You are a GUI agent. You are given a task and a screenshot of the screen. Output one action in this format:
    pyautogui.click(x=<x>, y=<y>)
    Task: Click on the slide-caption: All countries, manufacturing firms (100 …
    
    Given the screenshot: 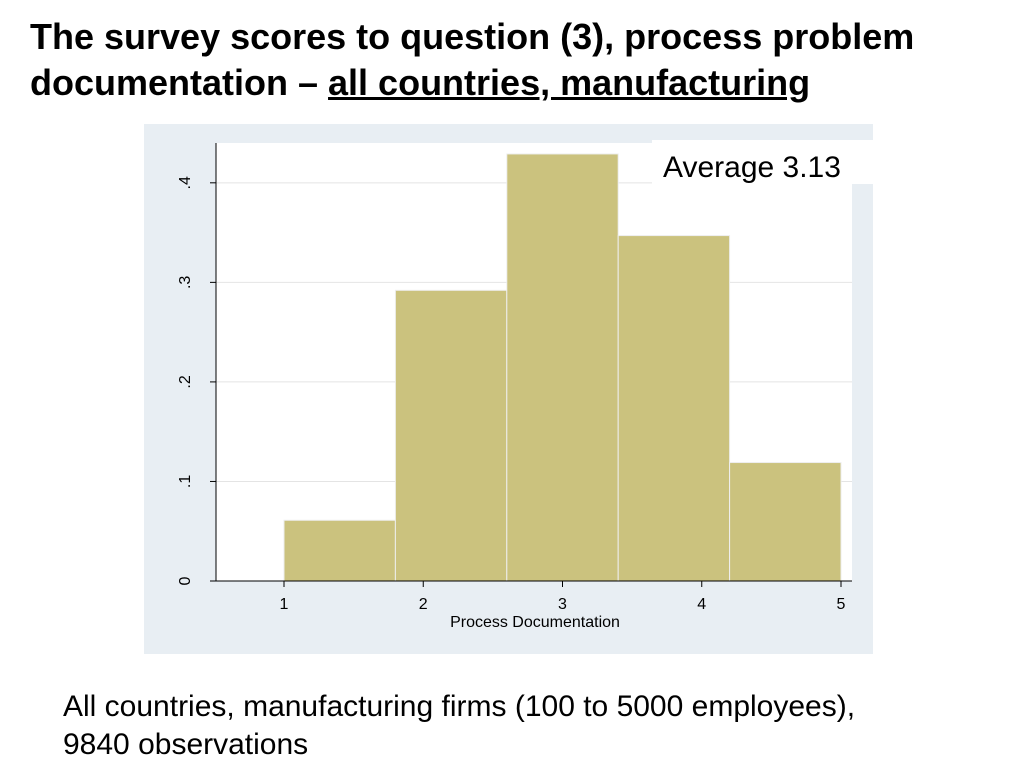 What is the action you would take?
    pyautogui.click(x=533, y=726)
    